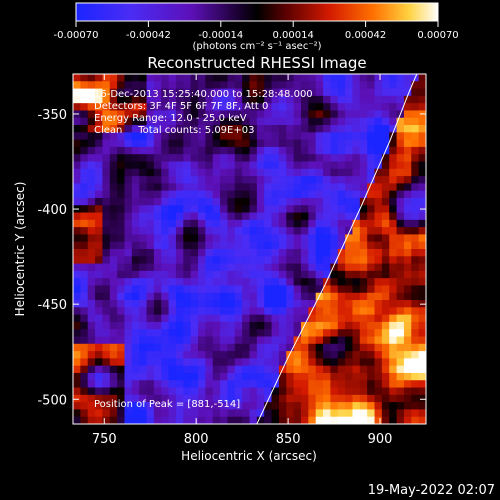  Describe the element at coordinates (203, 94) in the screenshot. I see `annotation-time: 16-Dec-2013 15:25:40.000 to 15:28:48.000` at that location.